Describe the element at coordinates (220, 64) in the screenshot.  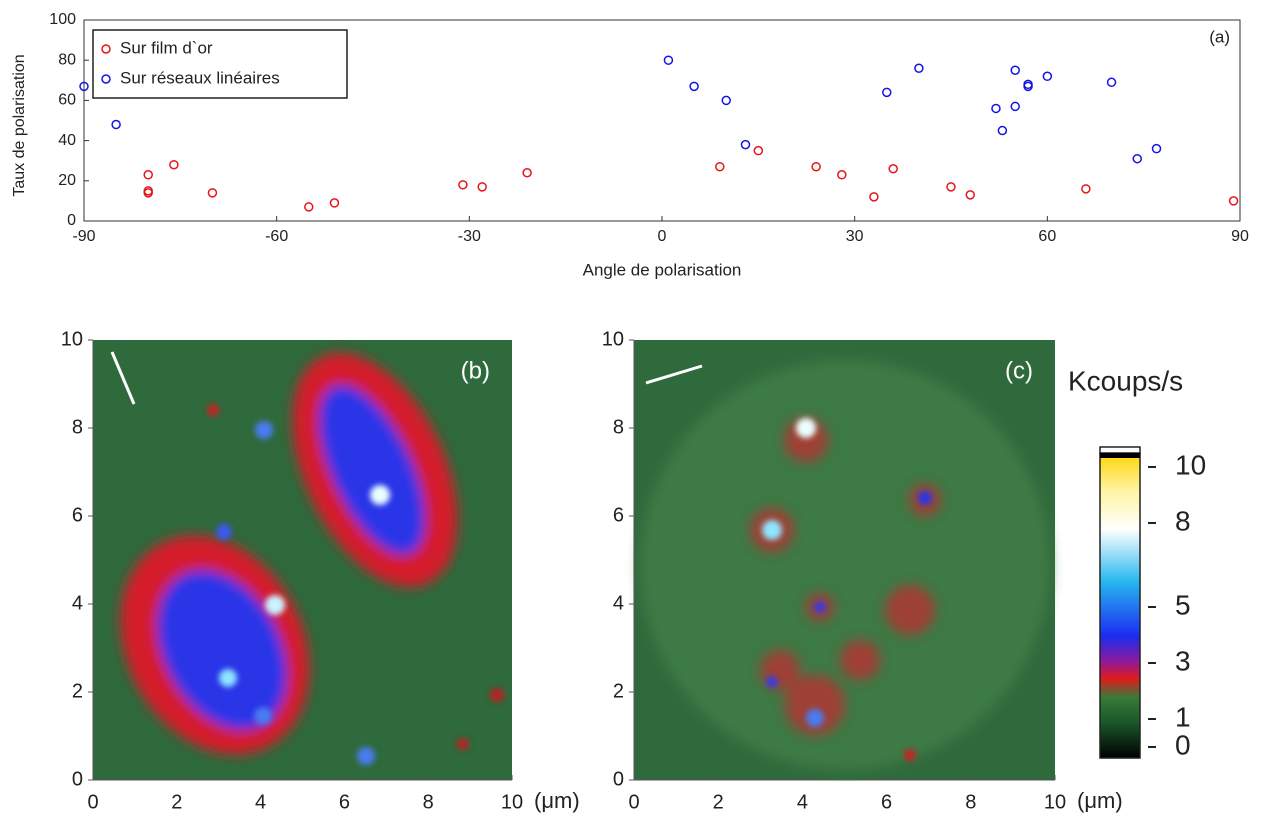
I see `legend-box` at that location.